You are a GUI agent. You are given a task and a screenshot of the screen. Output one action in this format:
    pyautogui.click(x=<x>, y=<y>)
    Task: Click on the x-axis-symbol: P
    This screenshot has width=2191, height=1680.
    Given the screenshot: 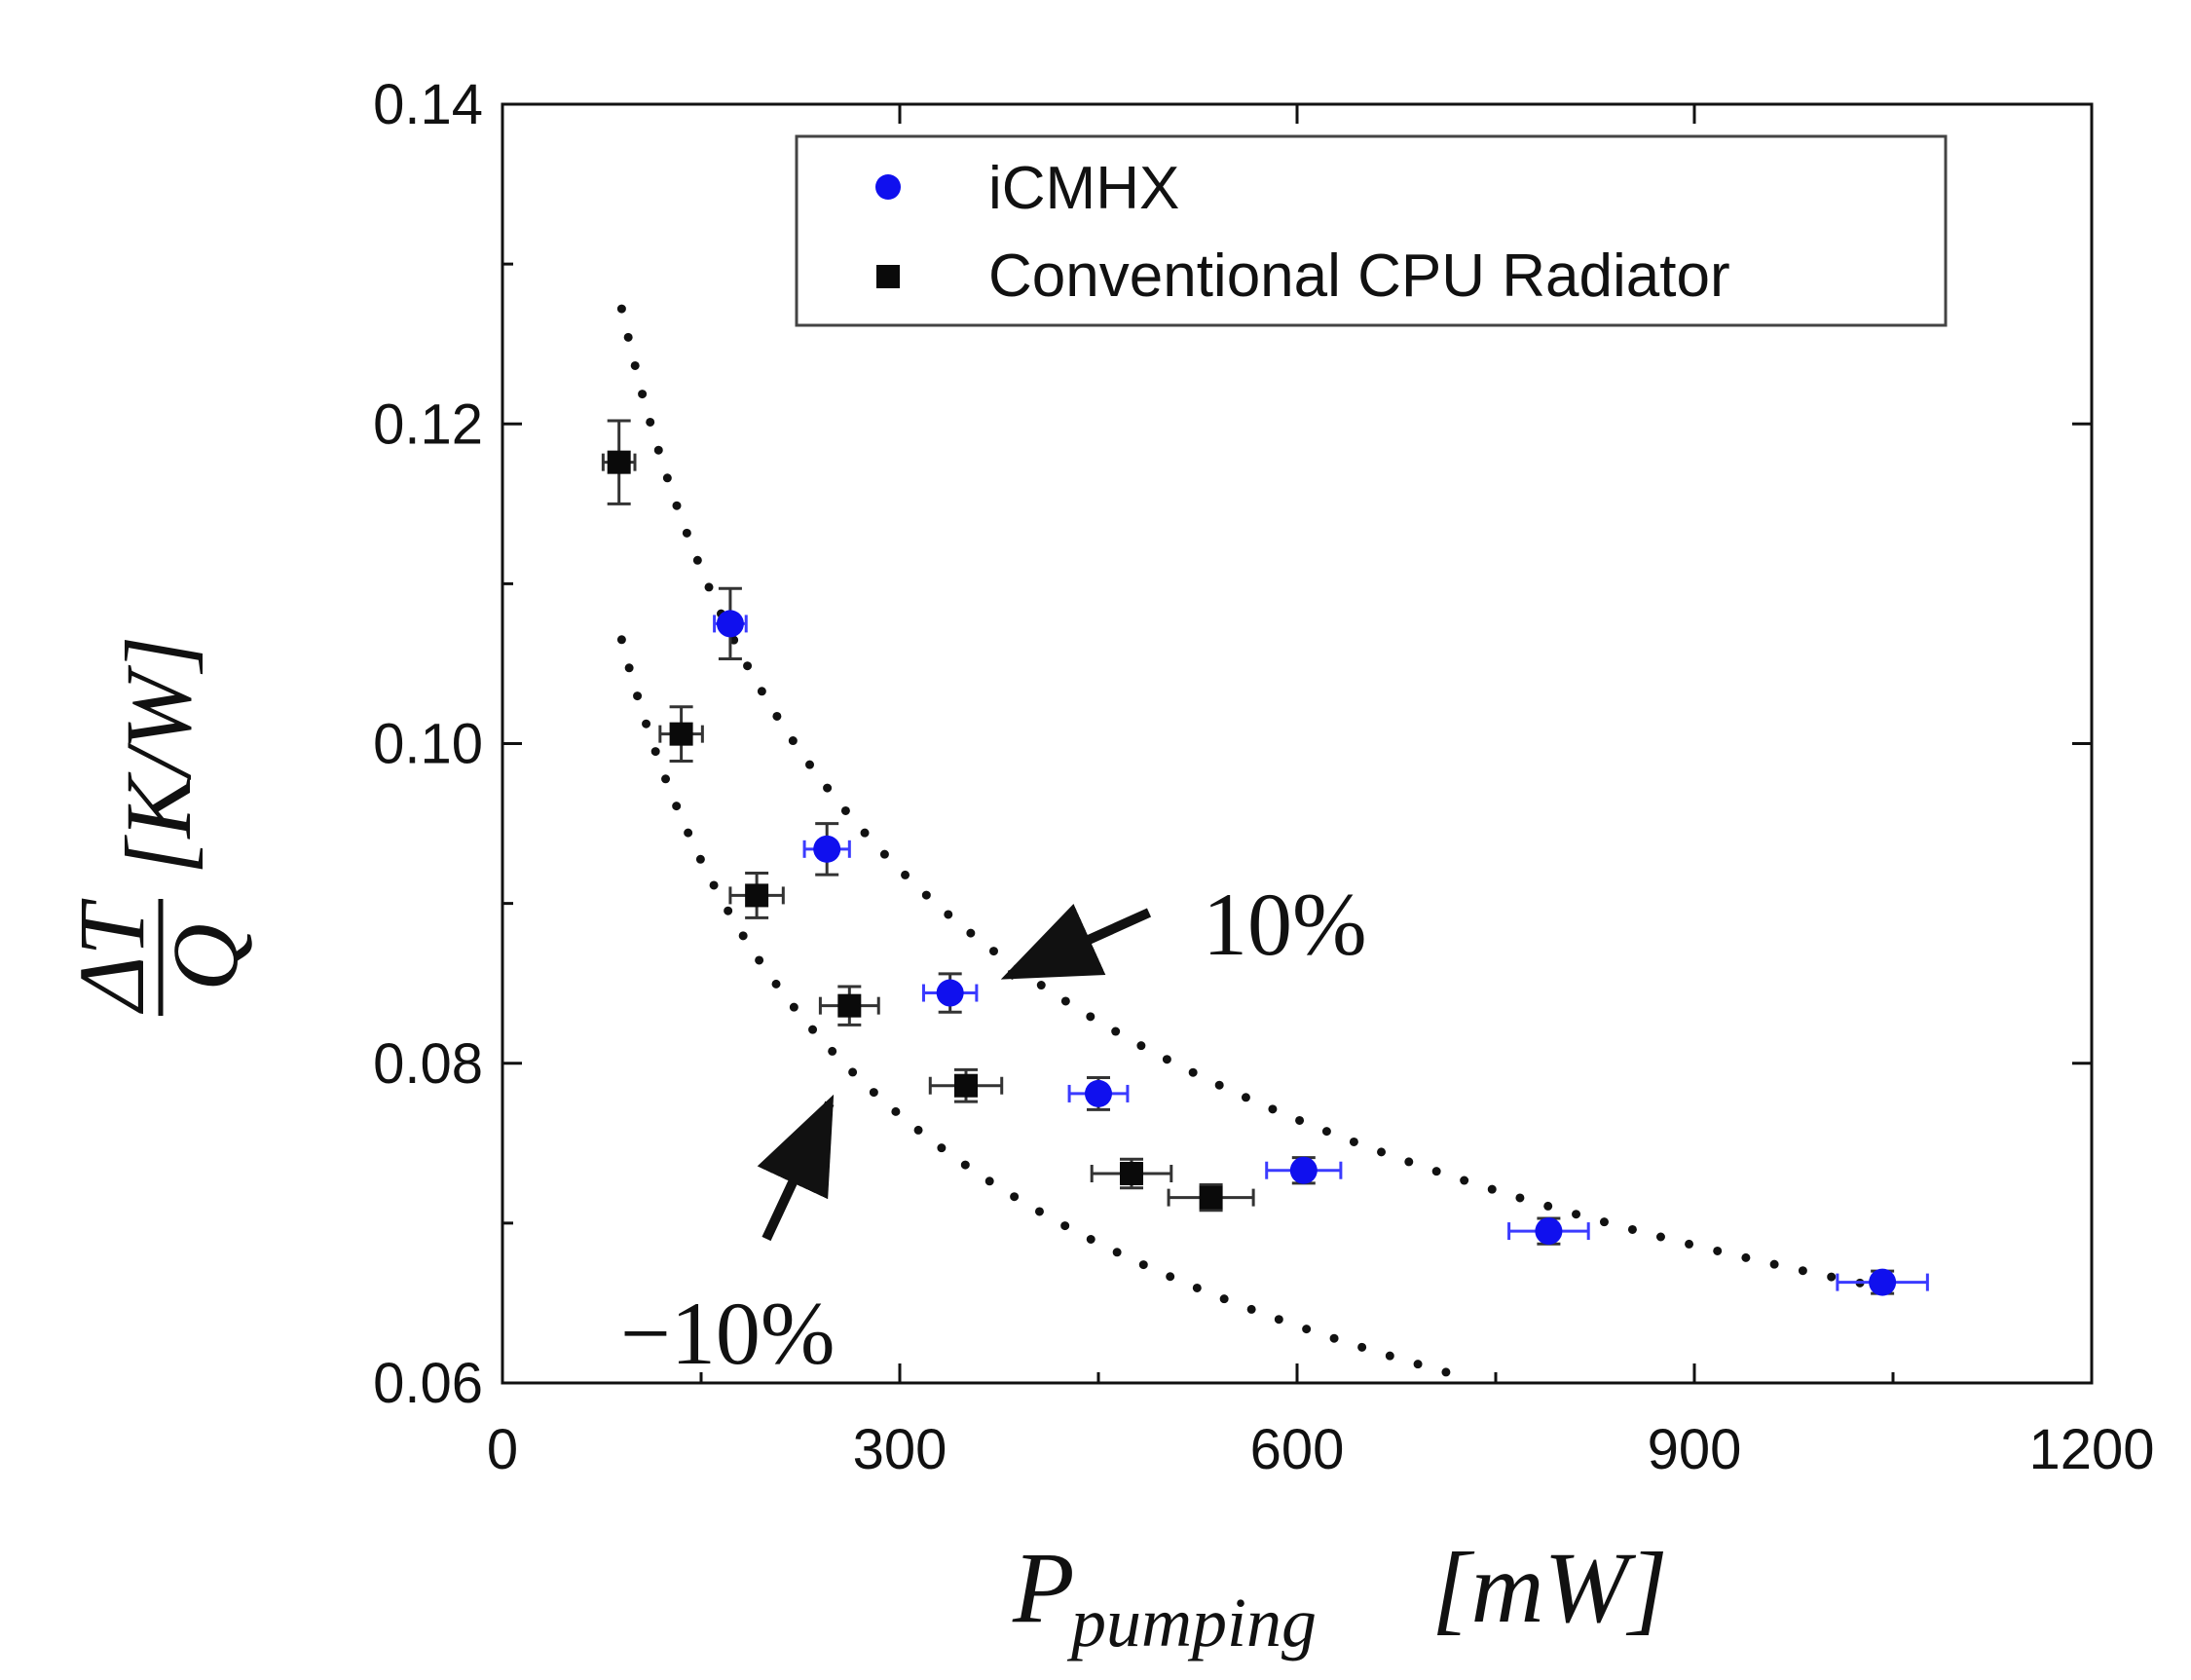 What is the action you would take?
    pyautogui.click(x=1043, y=1588)
    